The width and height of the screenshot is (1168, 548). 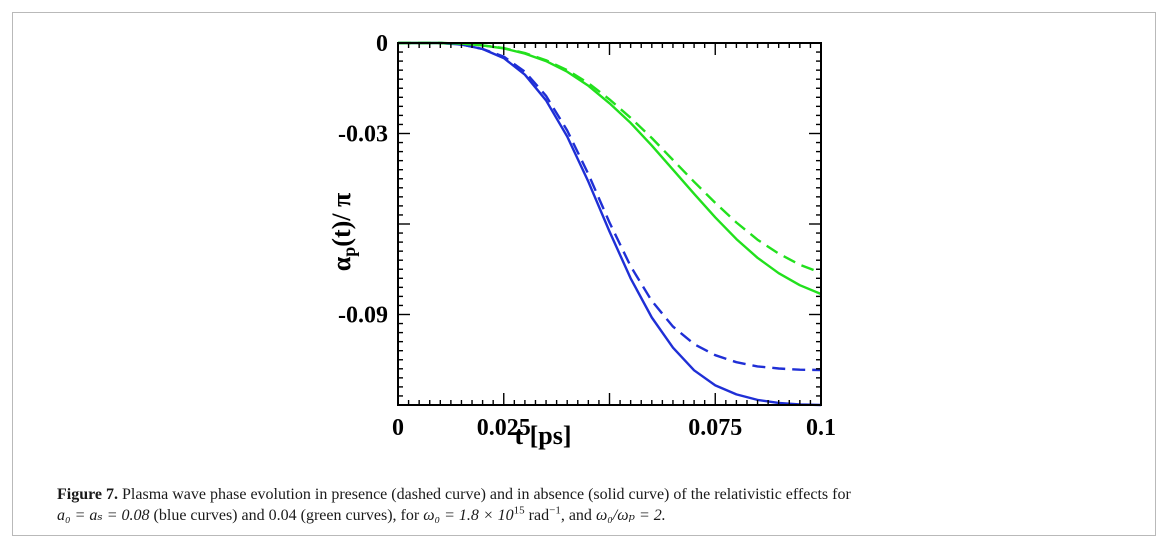 I want to click on y-axis-title-sub: p, so click(x=349, y=252).